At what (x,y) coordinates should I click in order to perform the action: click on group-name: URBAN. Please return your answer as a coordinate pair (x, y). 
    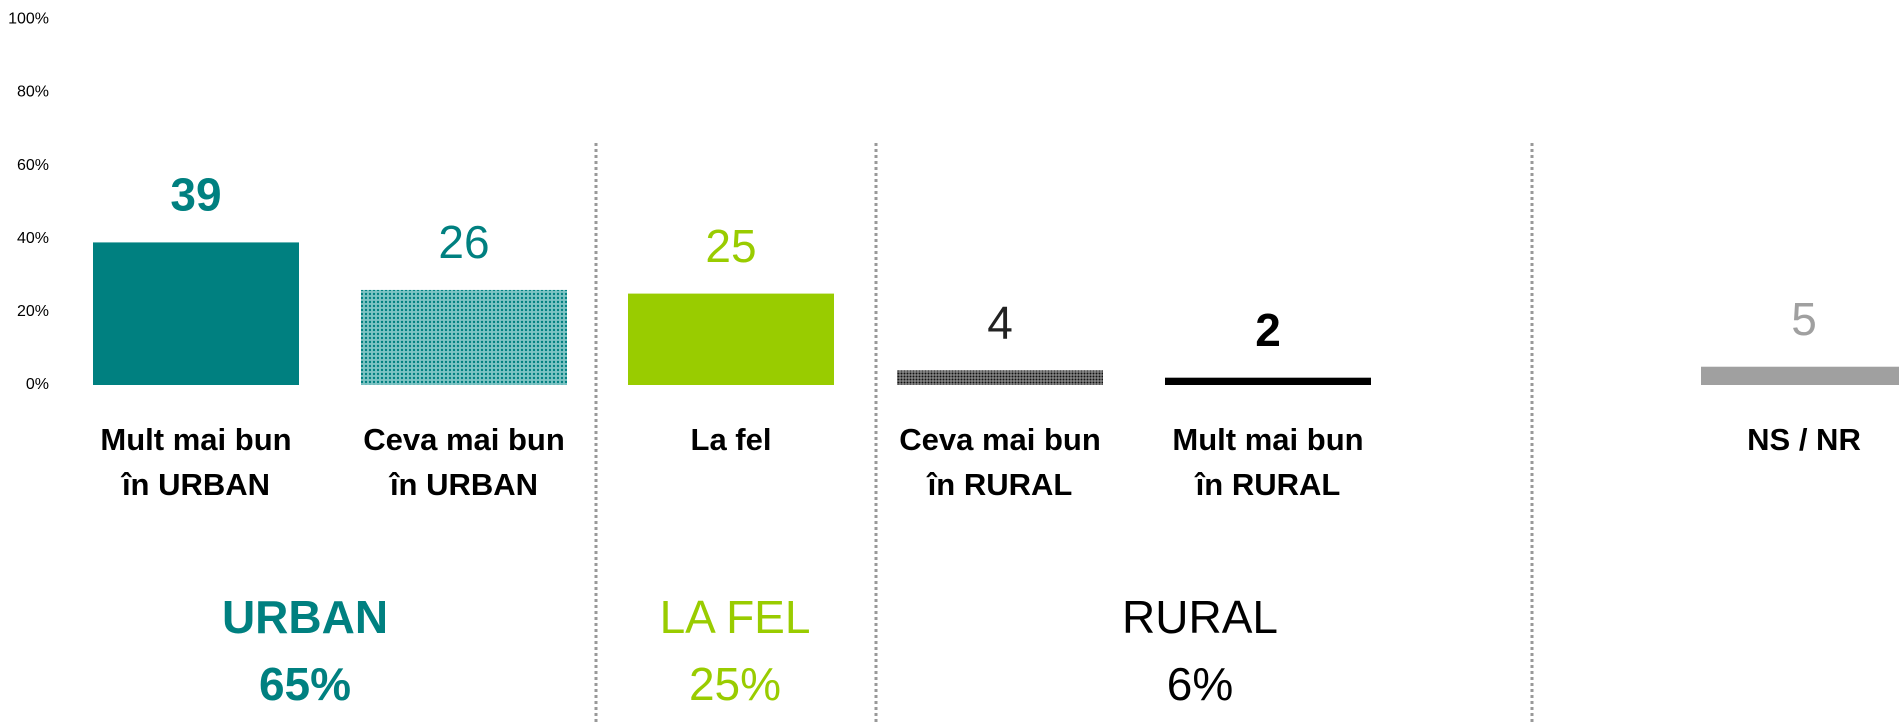
    Looking at the image, I should click on (305, 617).